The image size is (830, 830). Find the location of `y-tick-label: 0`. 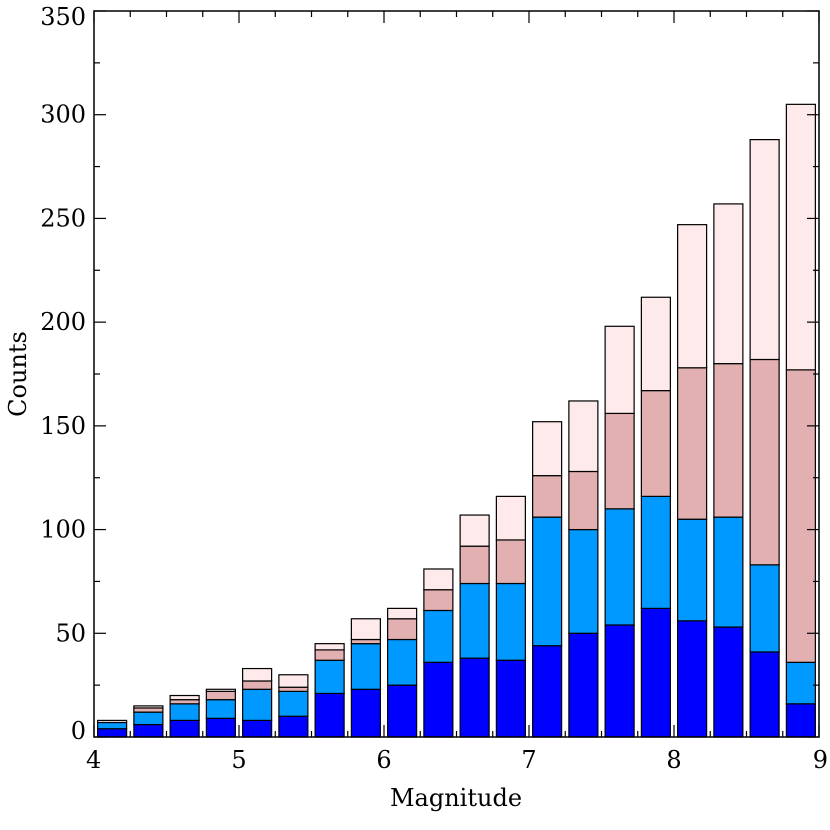

y-tick-label: 0 is located at coordinates (78, 731).